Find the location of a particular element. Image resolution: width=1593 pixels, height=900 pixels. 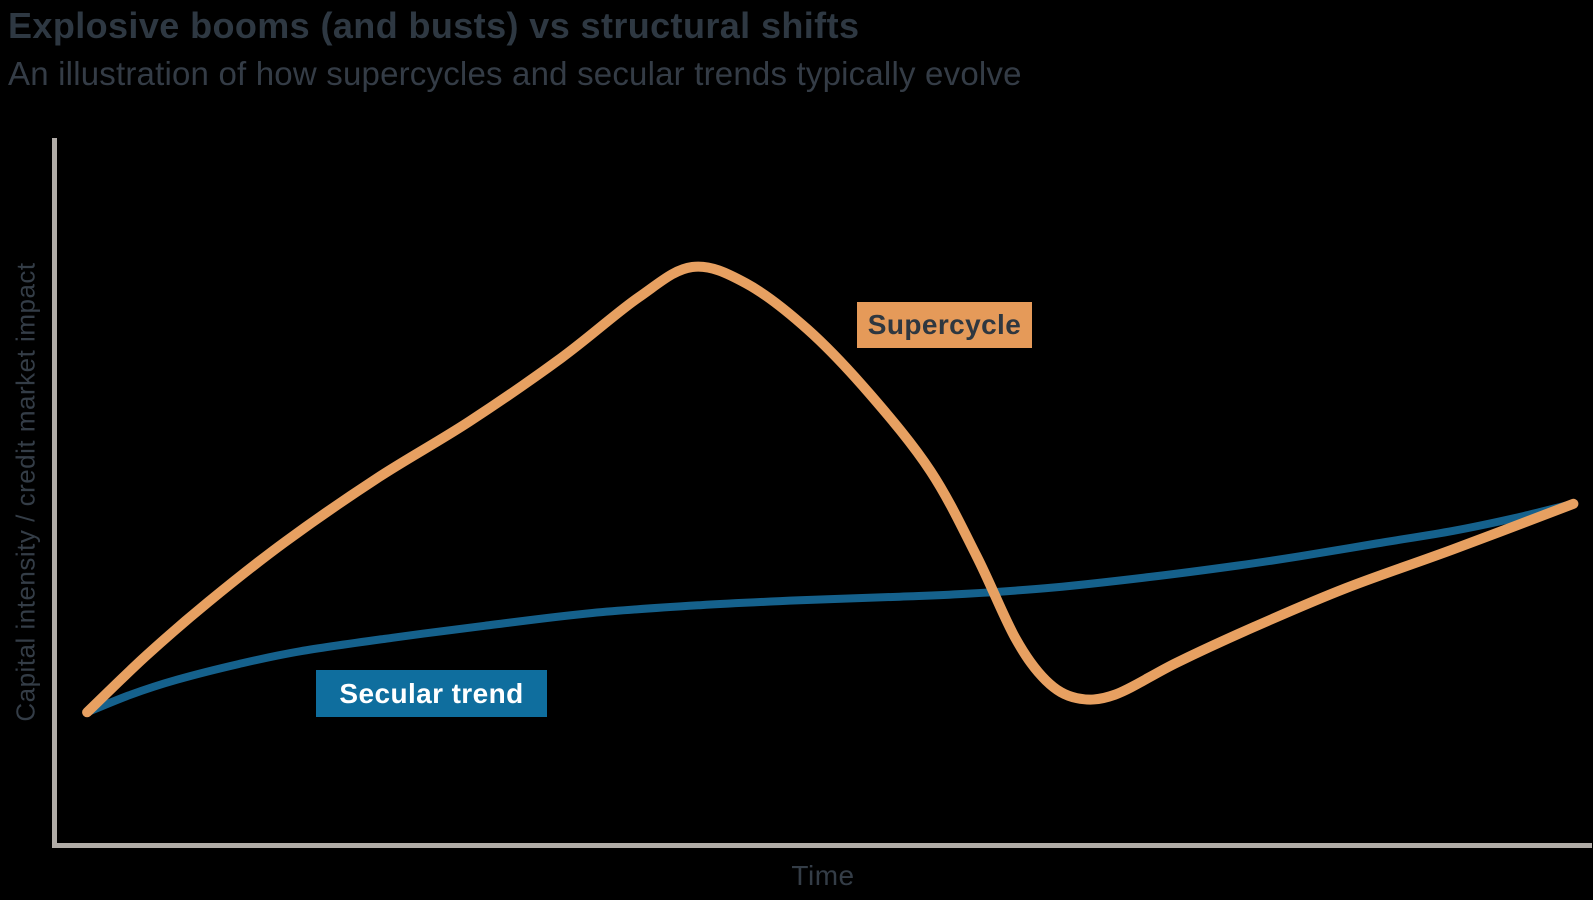

x-axis-label: Time is located at coordinates (823, 875).